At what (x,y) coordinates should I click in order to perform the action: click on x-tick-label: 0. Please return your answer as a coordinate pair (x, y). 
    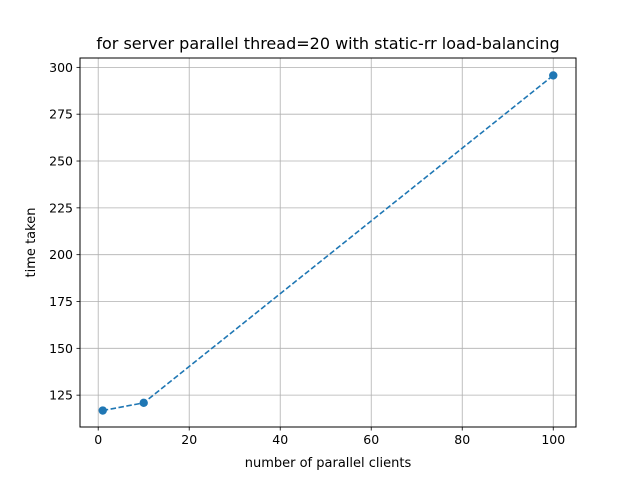
    Looking at the image, I should click on (98, 439).